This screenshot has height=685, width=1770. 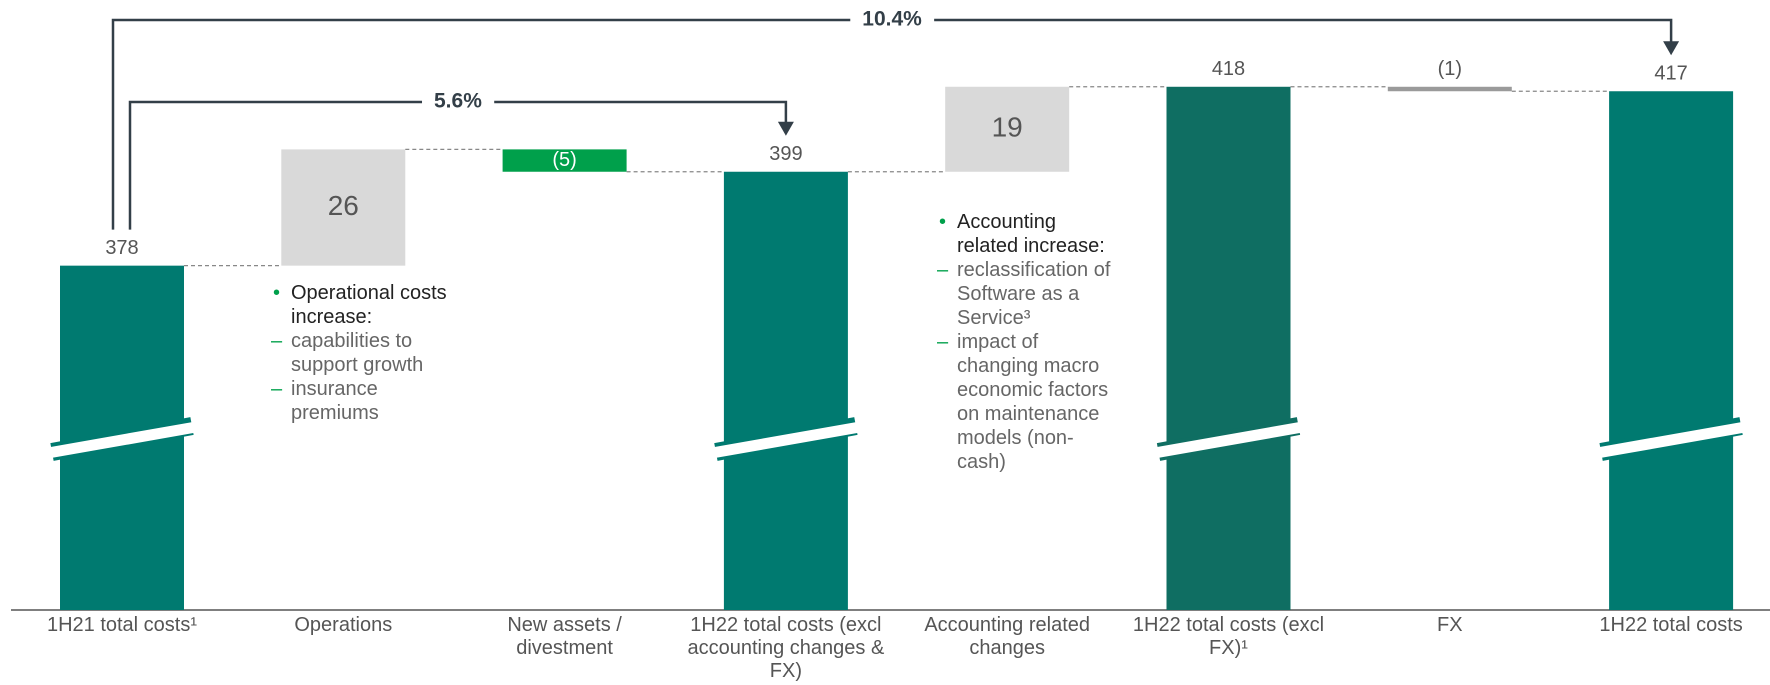 What do you see at coordinates (1450, 625) in the screenshot?
I see `x-tick-label: FX` at bounding box center [1450, 625].